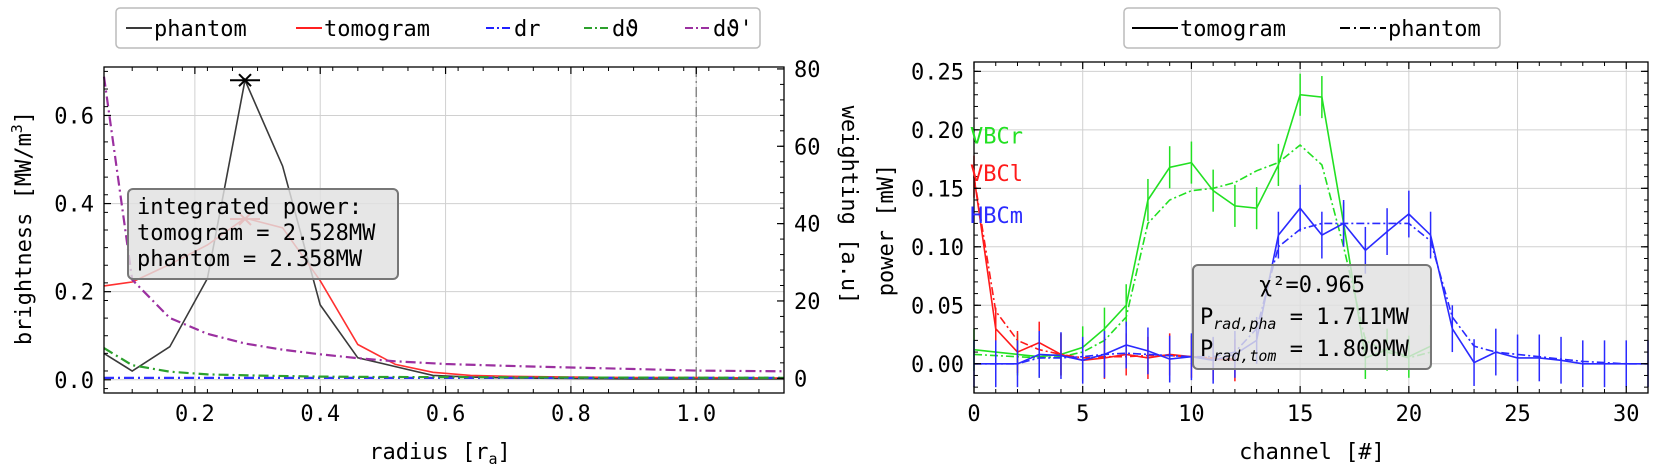  What do you see at coordinates (1312, 28) in the screenshot?
I see `right-legend: tomogram phantom` at bounding box center [1312, 28].